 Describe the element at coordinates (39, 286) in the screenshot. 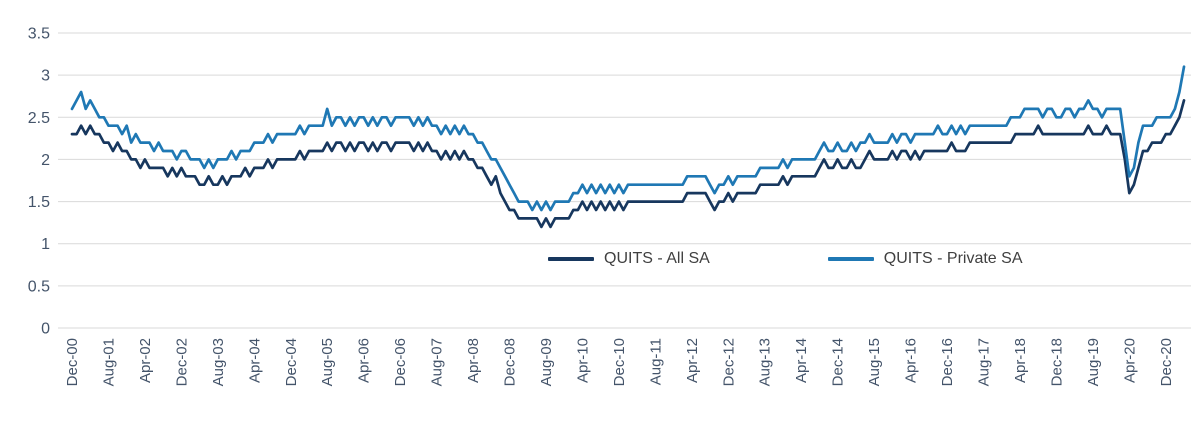

I see `svg-text: 0.5` at that location.